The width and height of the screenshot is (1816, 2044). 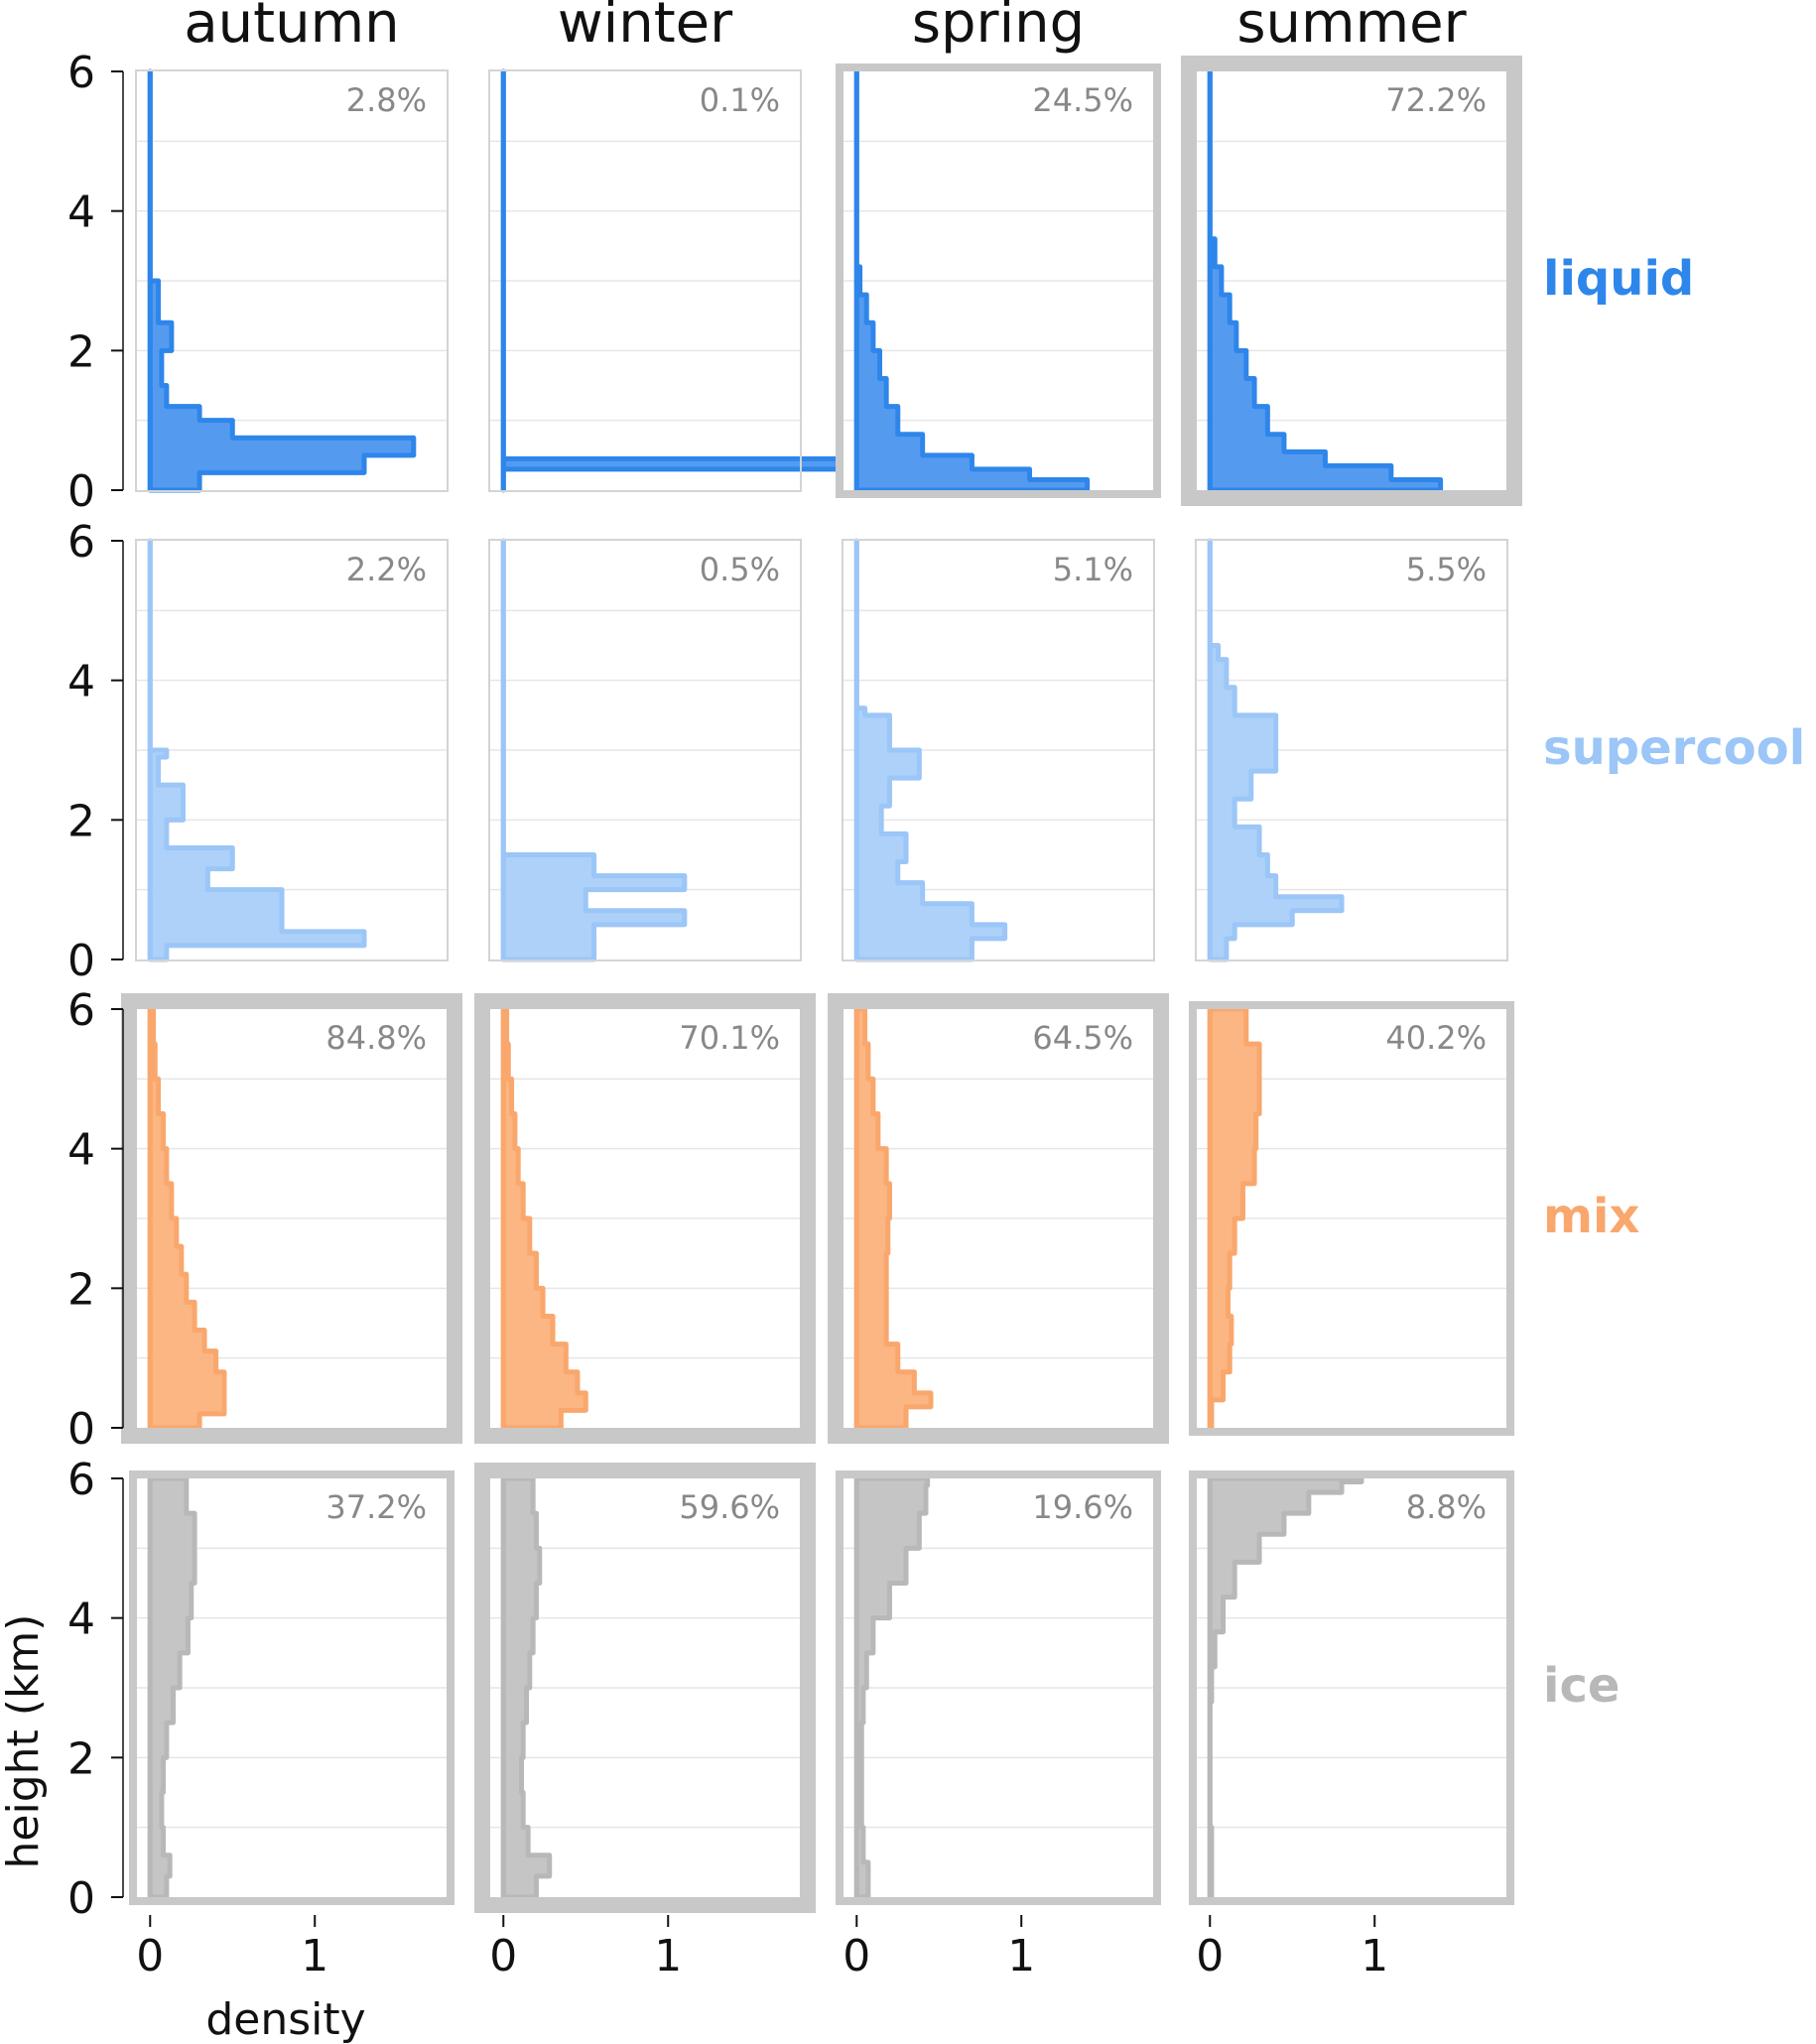 I want to click on panel-liquid-spring: 24.5%, so click(x=998, y=281).